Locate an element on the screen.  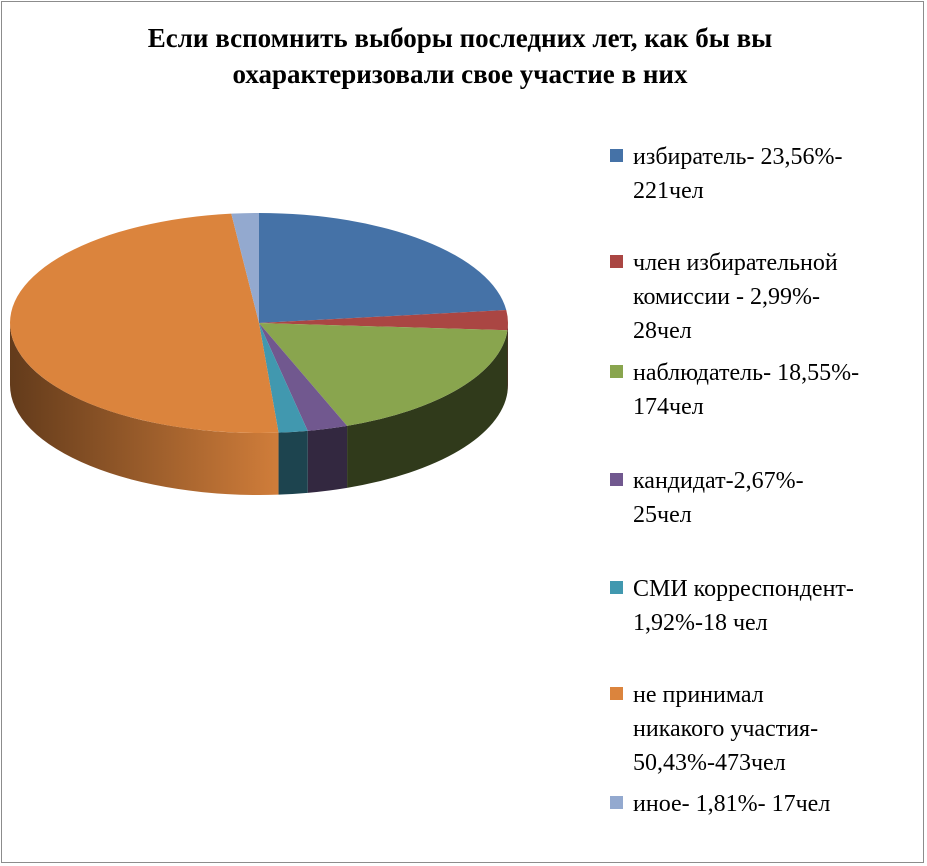
pie-slice-other is located at coordinates (245, 268).